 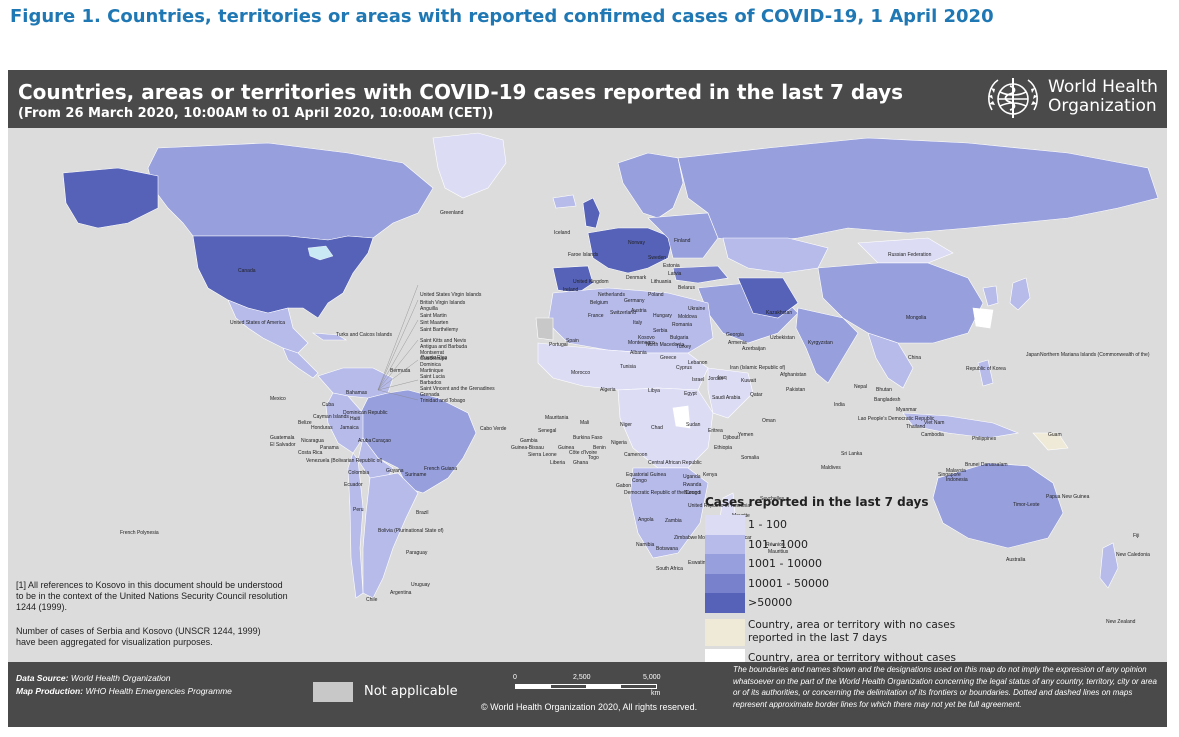 What do you see at coordinates (750, 458) in the screenshot?
I see `label-somalia: Somalia` at bounding box center [750, 458].